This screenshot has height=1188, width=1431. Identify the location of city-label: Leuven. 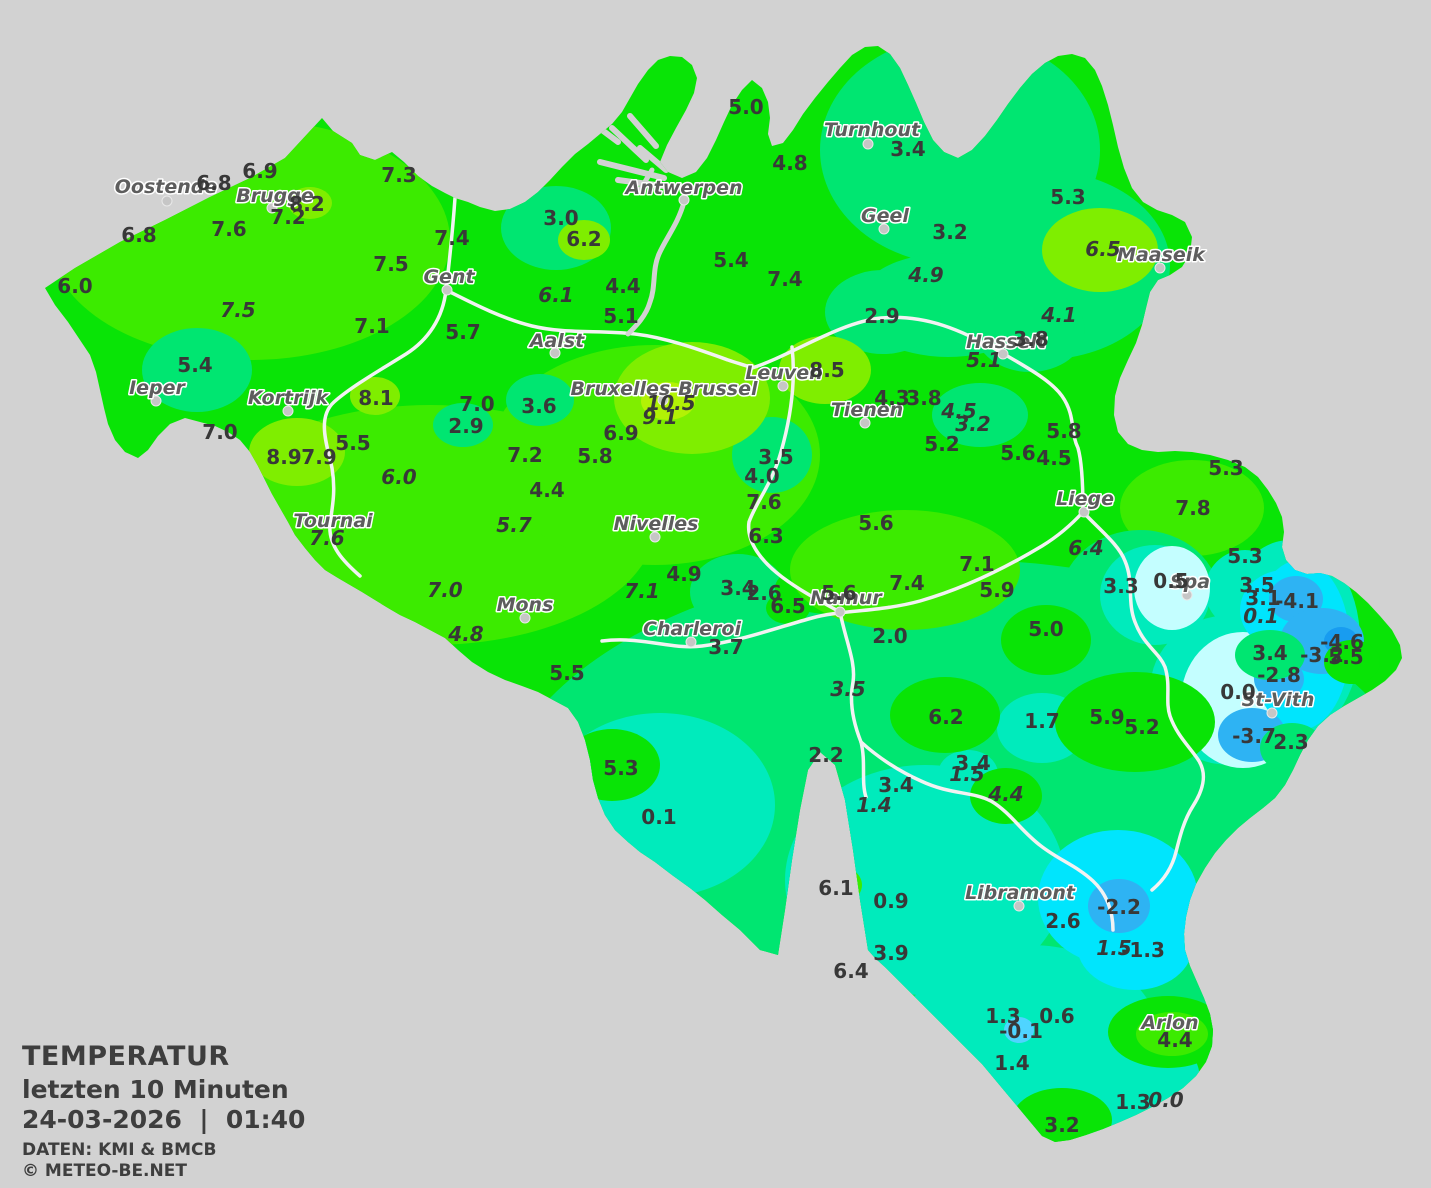
(783, 373).